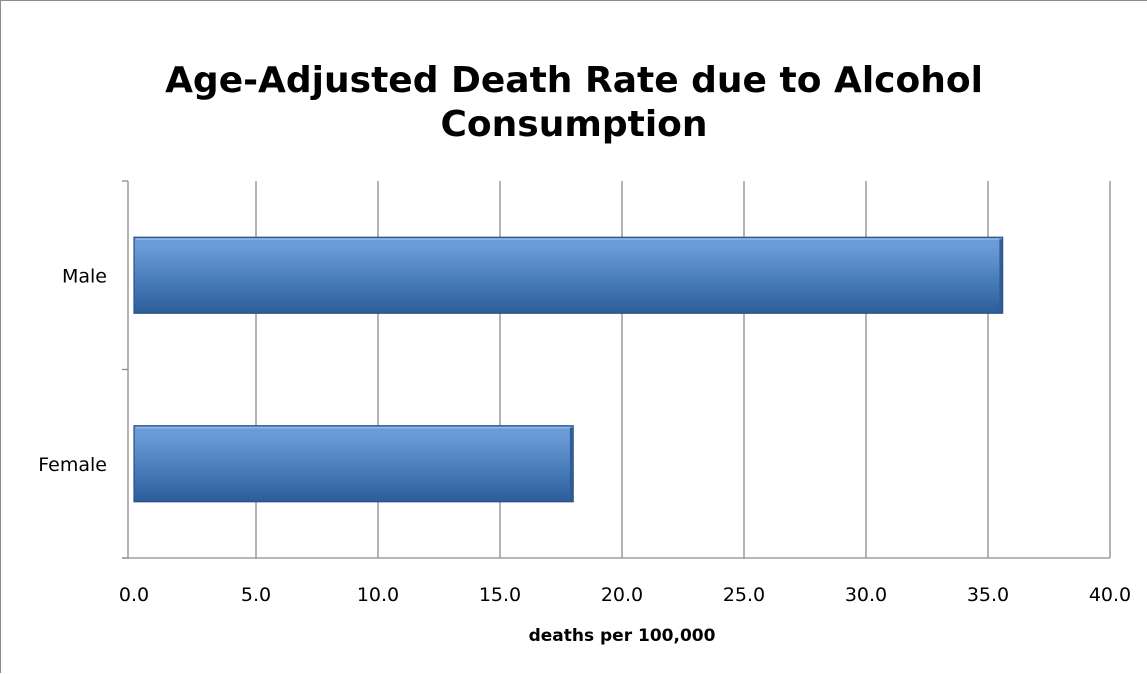 This screenshot has width=1147, height=674. What do you see at coordinates (72, 465) in the screenshot?
I see `category-label-female: Female` at bounding box center [72, 465].